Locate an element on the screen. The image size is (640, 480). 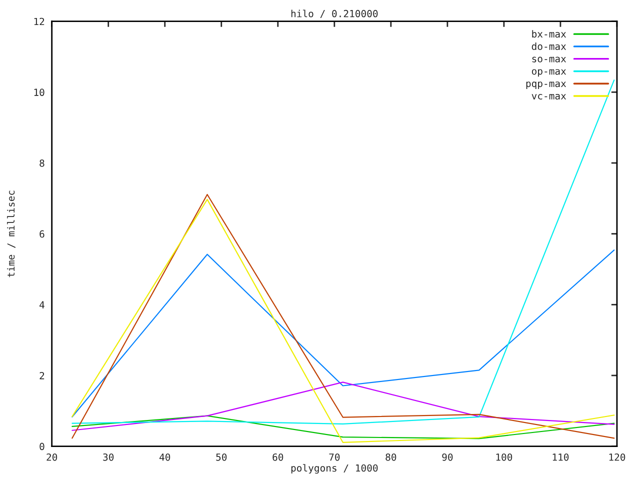
legend-label: vc-max is located at coordinates (549, 97).